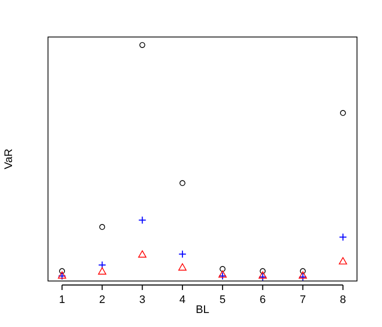 The height and width of the screenshot is (327, 382). I want to click on y-axis-title: VaR, so click(9, 159).